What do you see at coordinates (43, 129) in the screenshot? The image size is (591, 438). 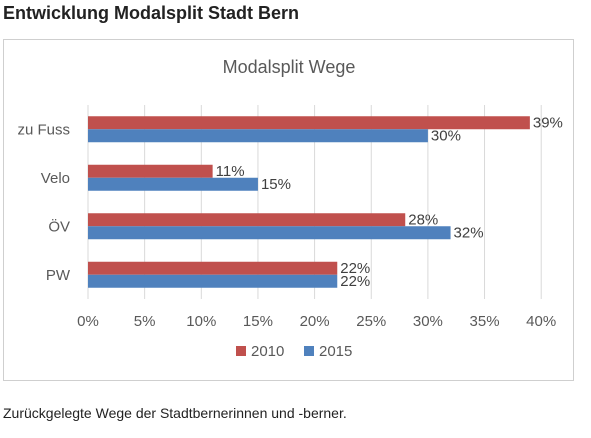 I see `category-label: zu Fuss` at bounding box center [43, 129].